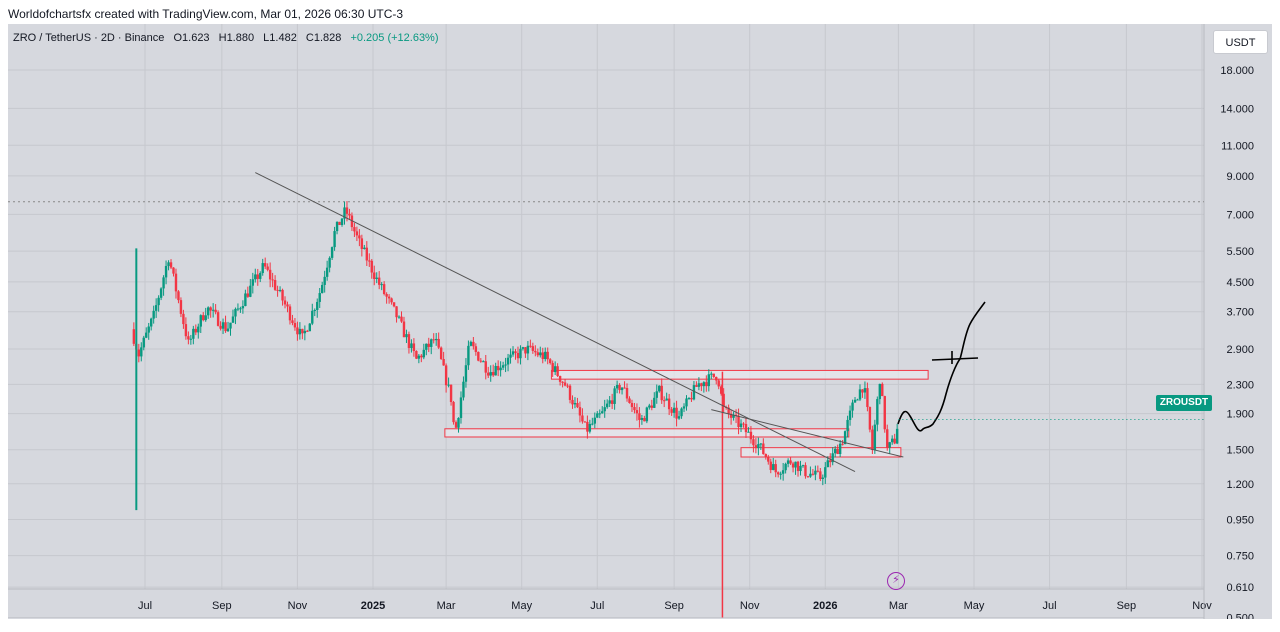  Describe the element at coordinates (896, 581) in the screenshot. I see `lightning-icon: ⚡` at that location.